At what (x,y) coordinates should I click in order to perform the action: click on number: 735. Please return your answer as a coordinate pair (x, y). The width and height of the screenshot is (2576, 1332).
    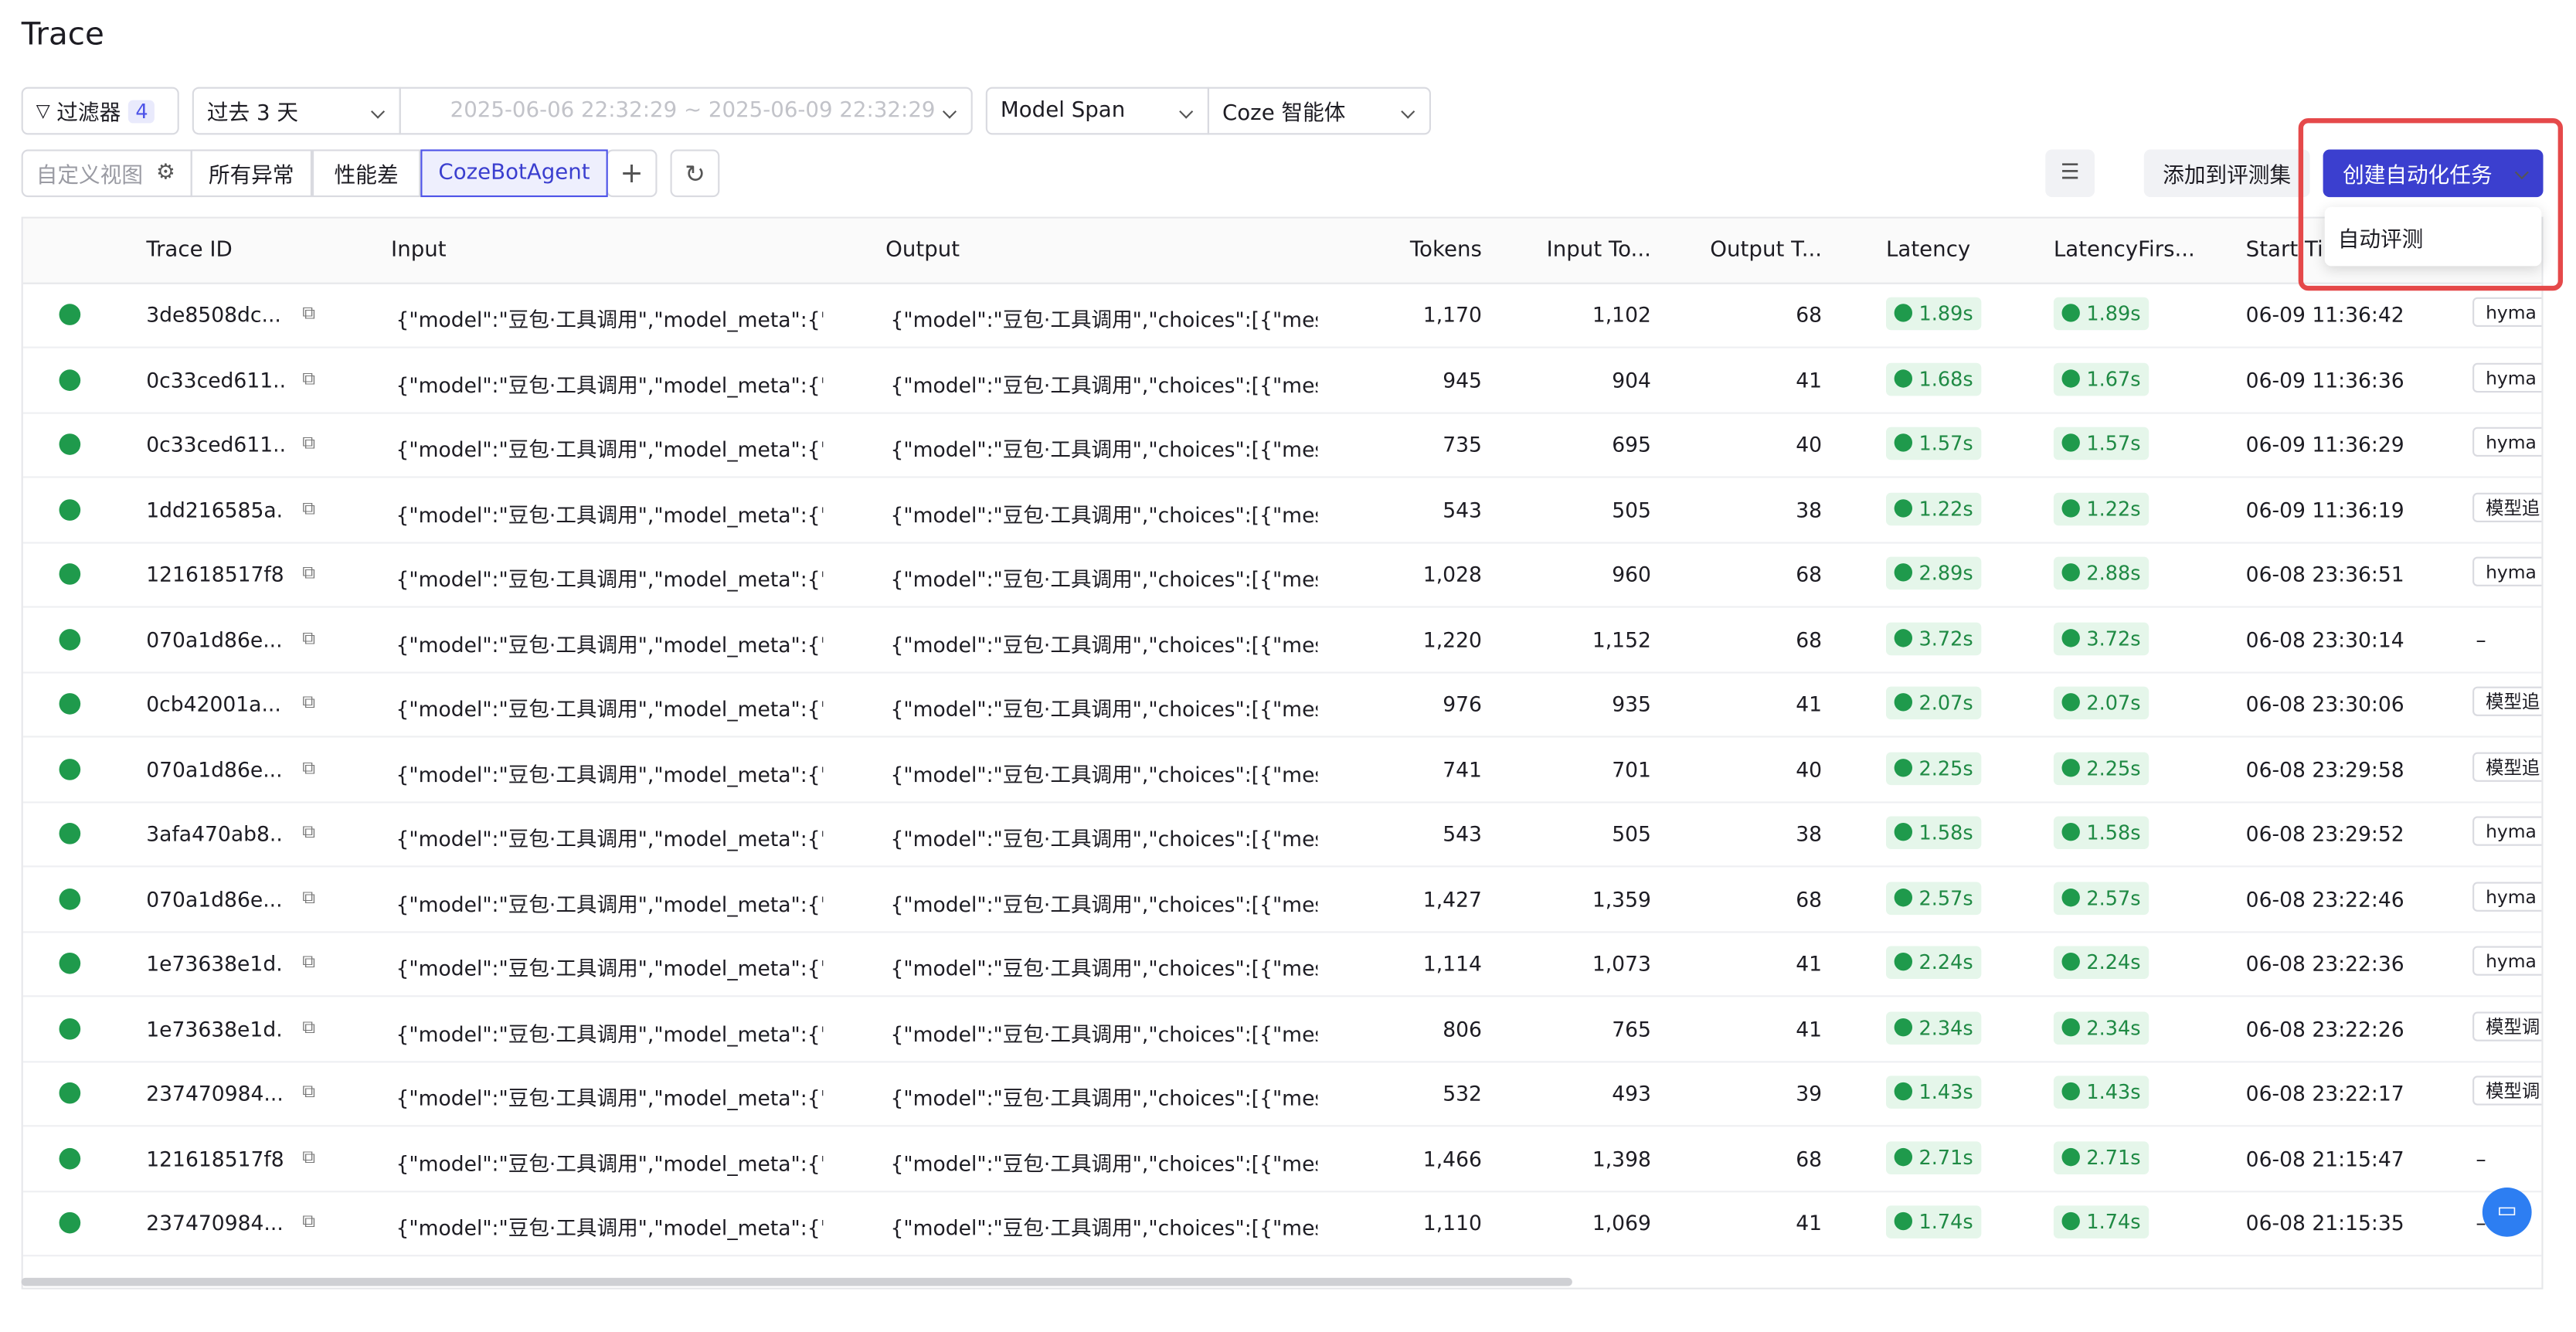
    Looking at the image, I should click on (1462, 444).